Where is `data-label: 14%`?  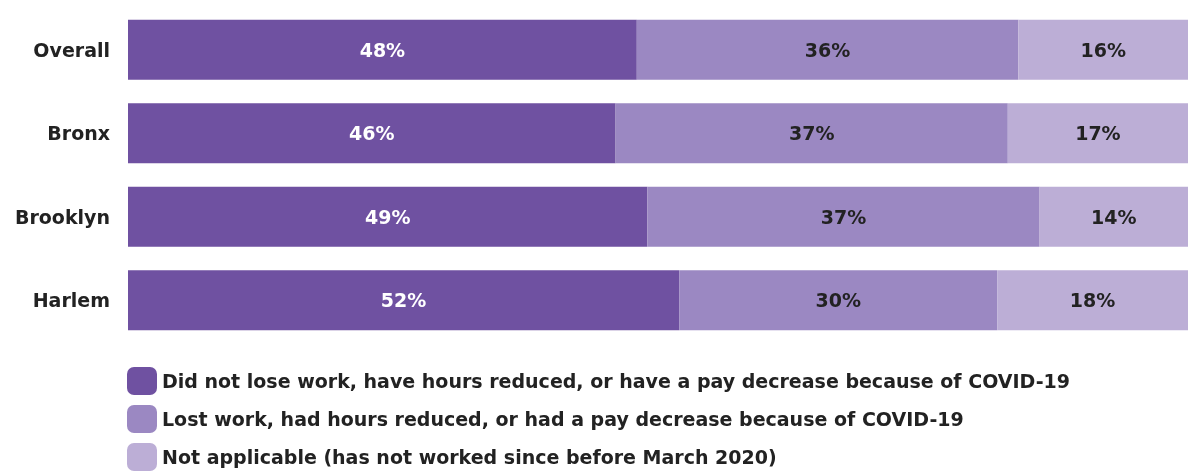 data-label: 14% is located at coordinates (1114, 216).